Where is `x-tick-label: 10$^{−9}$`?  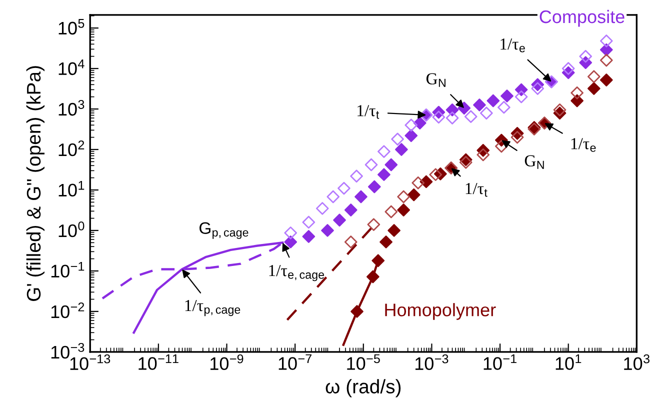
x-tick-label: 10$^{−9}$ is located at coordinates (227, 362).